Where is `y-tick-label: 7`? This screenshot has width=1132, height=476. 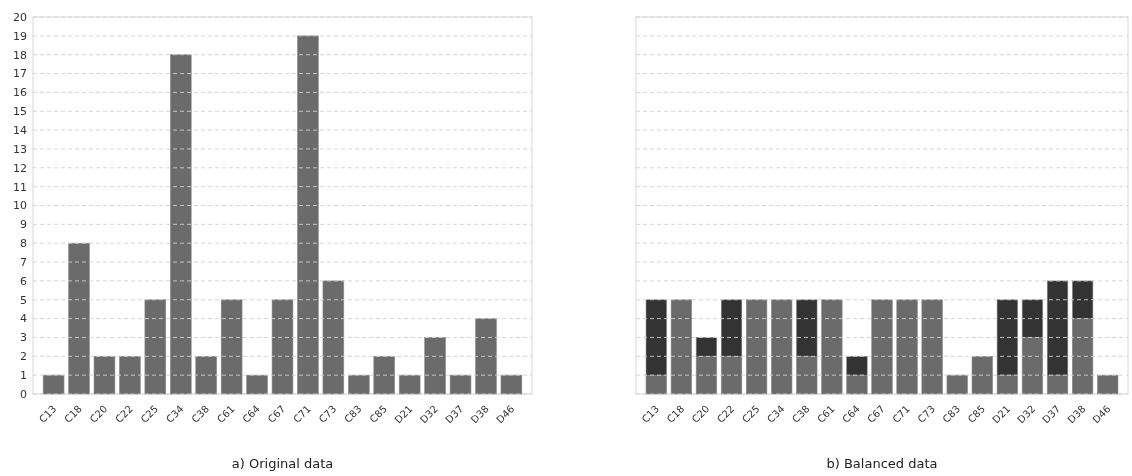 y-tick-label: 7 is located at coordinates (23, 262).